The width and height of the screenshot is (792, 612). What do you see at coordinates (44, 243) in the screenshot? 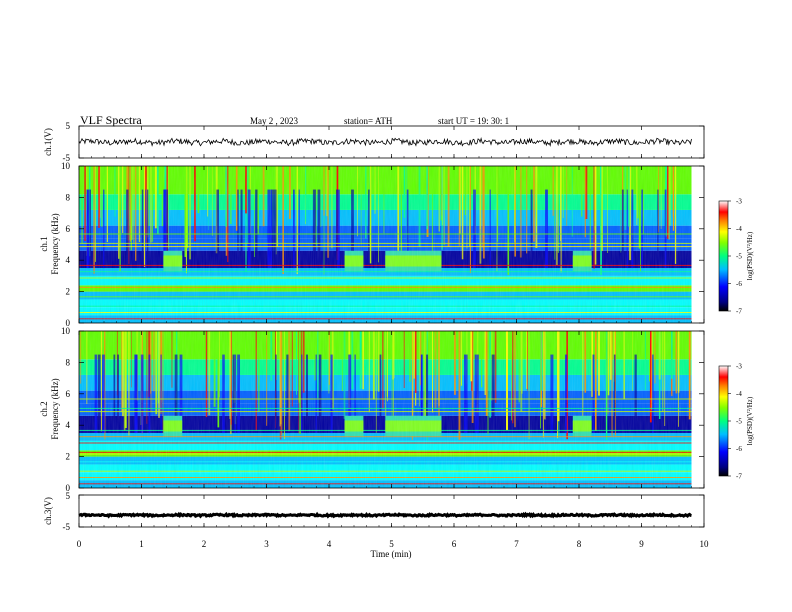
I see `ch1-channel-label: ch.1` at bounding box center [44, 243].